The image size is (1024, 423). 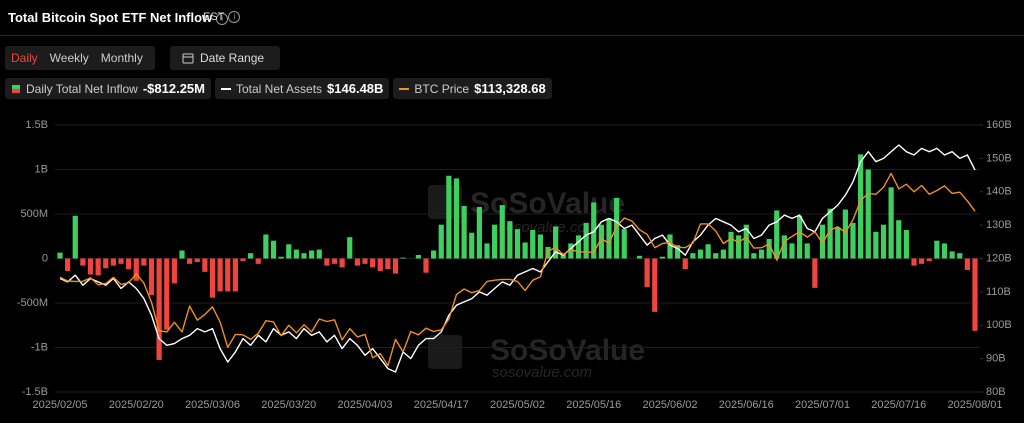 What do you see at coordinates (188, 58) in the screenshot?
I see `calendar-icon` at bounding box center [188, 58].